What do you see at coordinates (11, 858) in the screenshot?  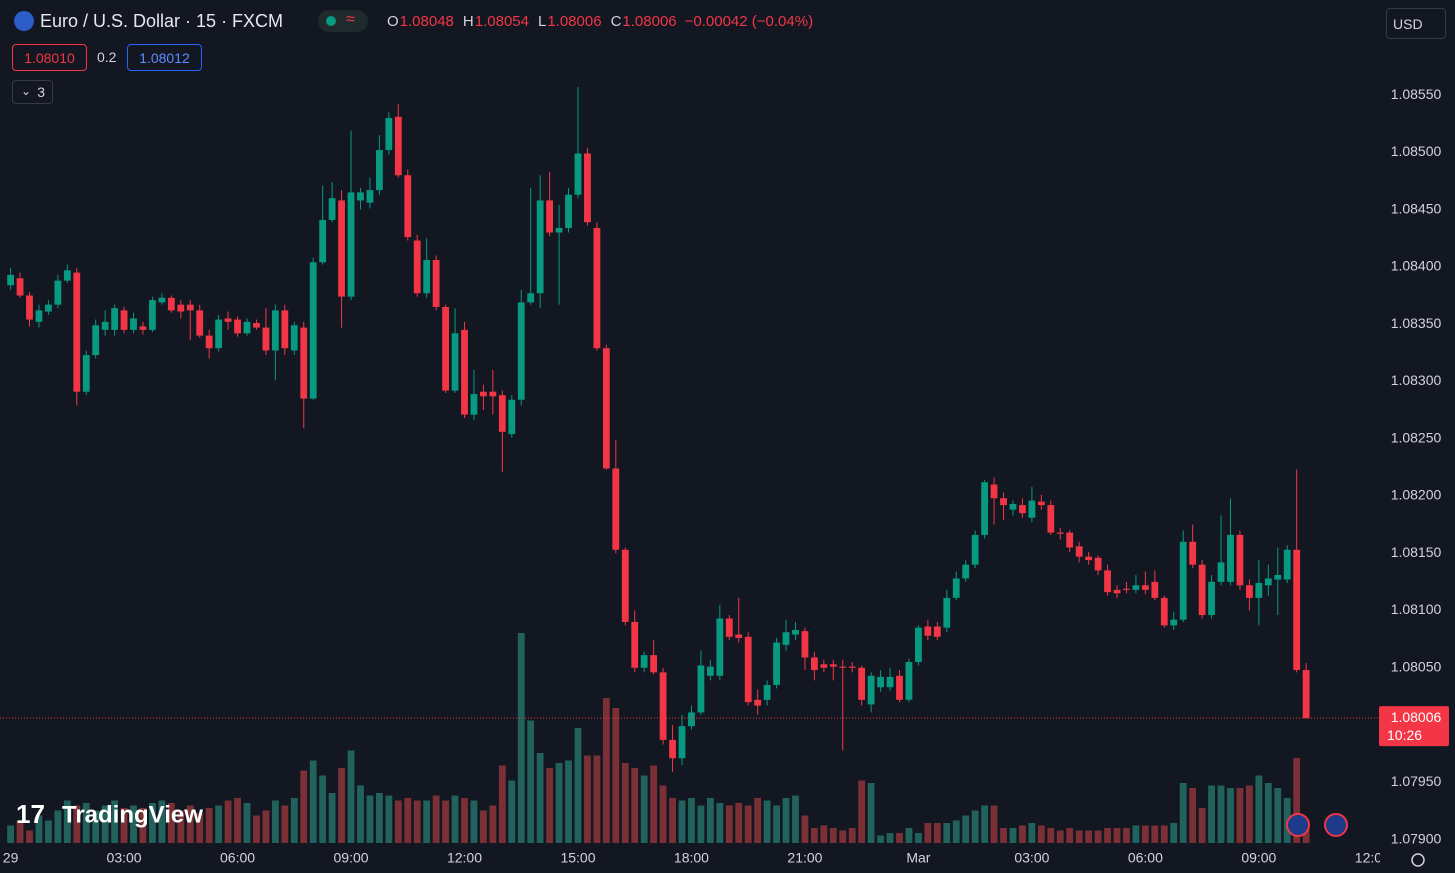 I see `x-tick-label: 29` at bounding box center [11, 858].